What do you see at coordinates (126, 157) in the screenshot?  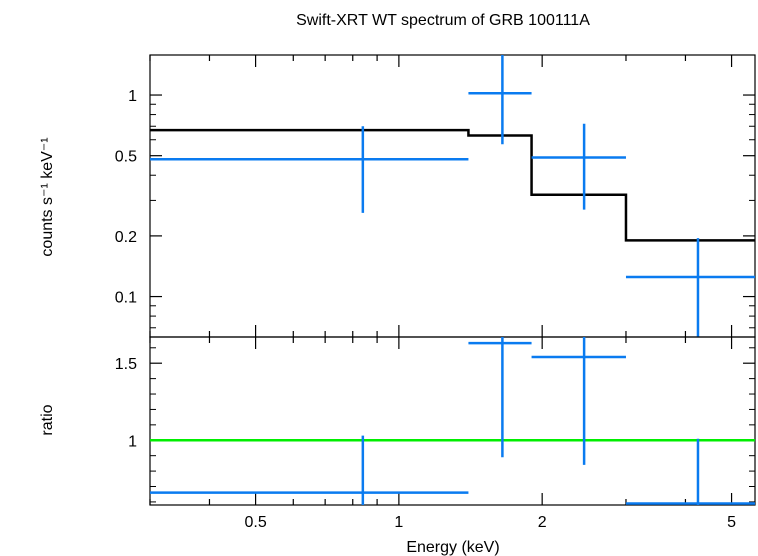 I see `spectrum-ytick-label: 0.5` at bounding box center [126, 157].